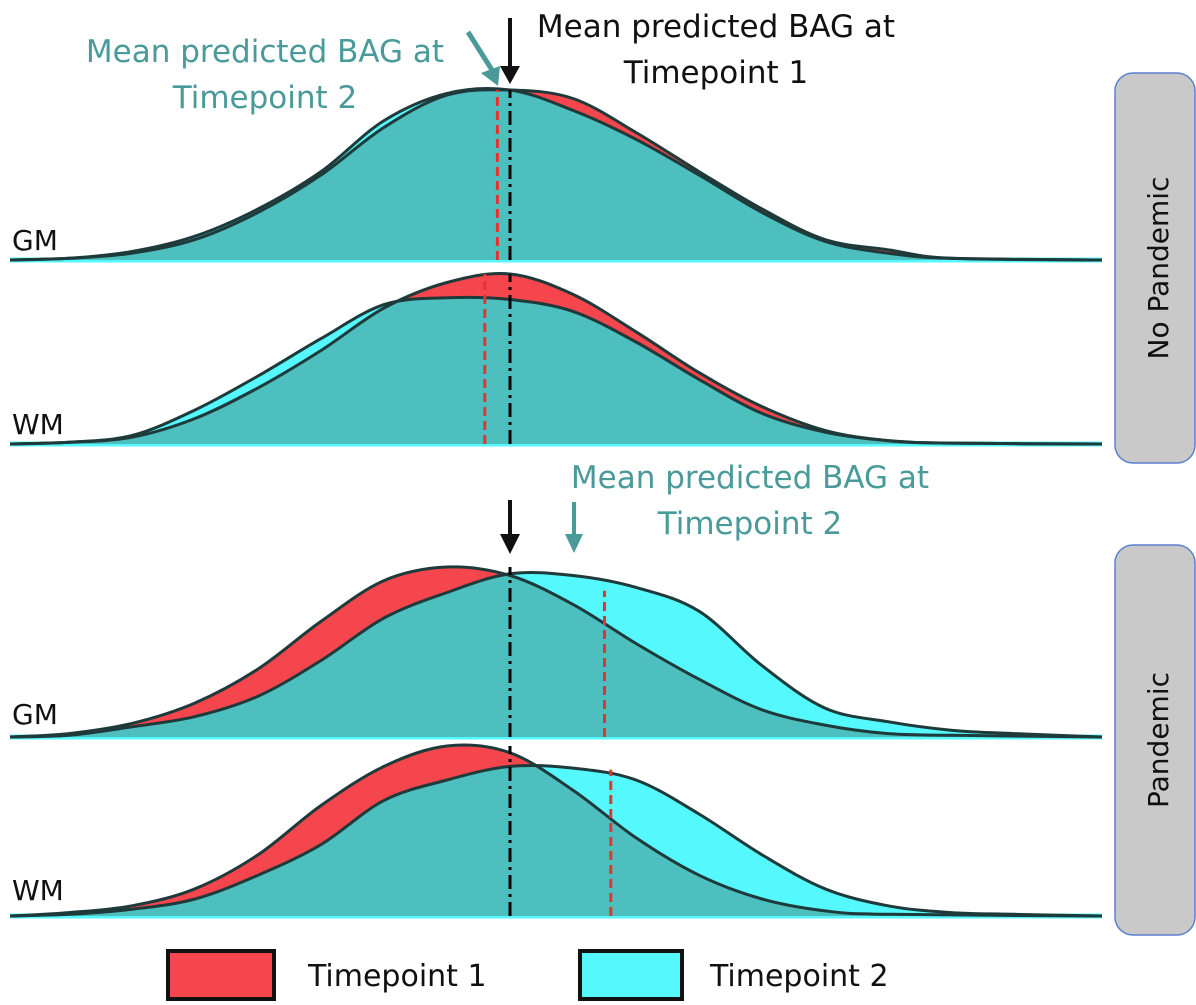 This screenshot has height=1005, width=1196. I want to click on row-label-no-pandemic-gm: GM, so click(35, 240).